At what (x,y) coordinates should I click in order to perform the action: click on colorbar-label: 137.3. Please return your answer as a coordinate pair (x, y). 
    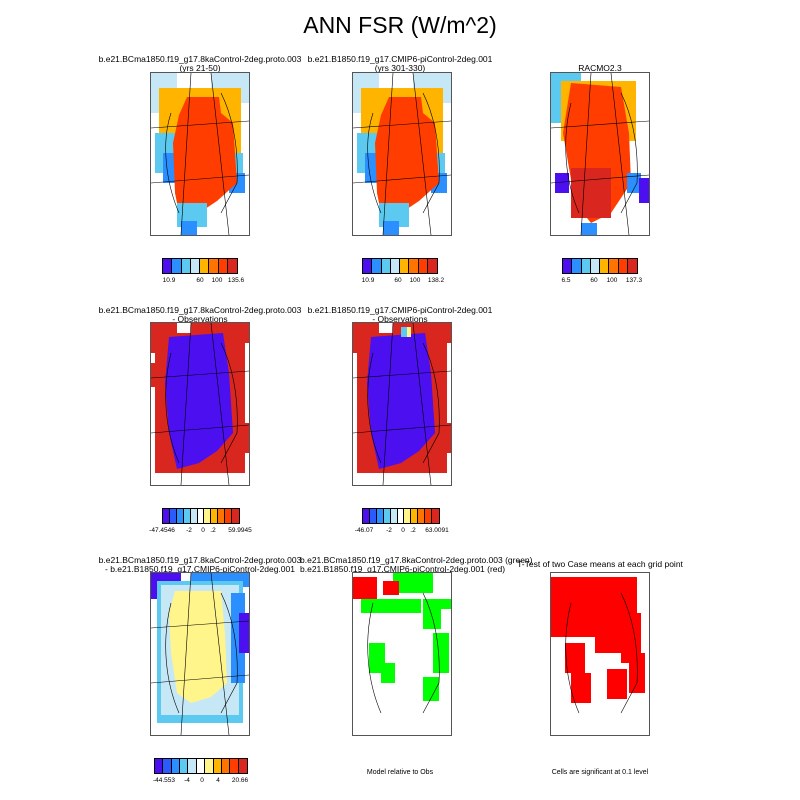
    Looking at the image, I should click on (634, 280).